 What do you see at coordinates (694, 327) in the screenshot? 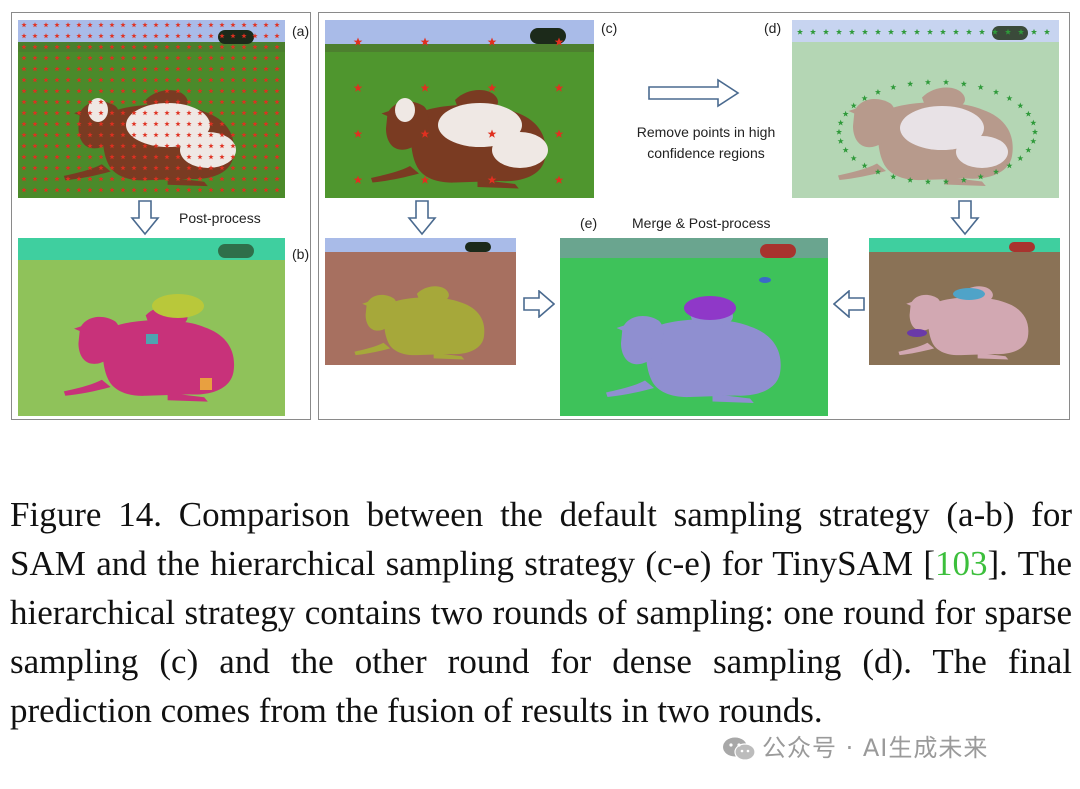
I see `image-e-merged-result` at bounding box center [694, 327].